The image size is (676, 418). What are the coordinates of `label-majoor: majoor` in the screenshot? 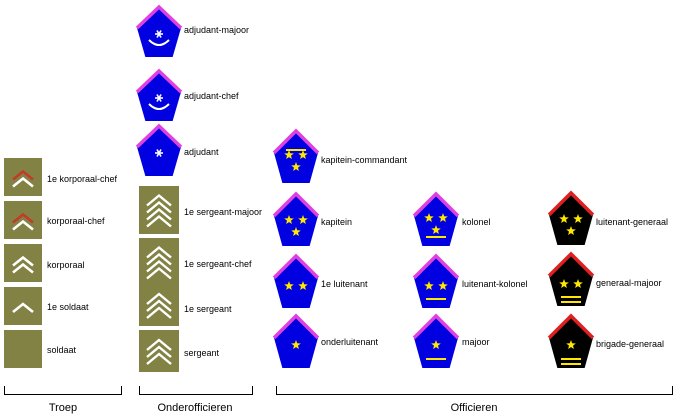 It's located at (476, 342).